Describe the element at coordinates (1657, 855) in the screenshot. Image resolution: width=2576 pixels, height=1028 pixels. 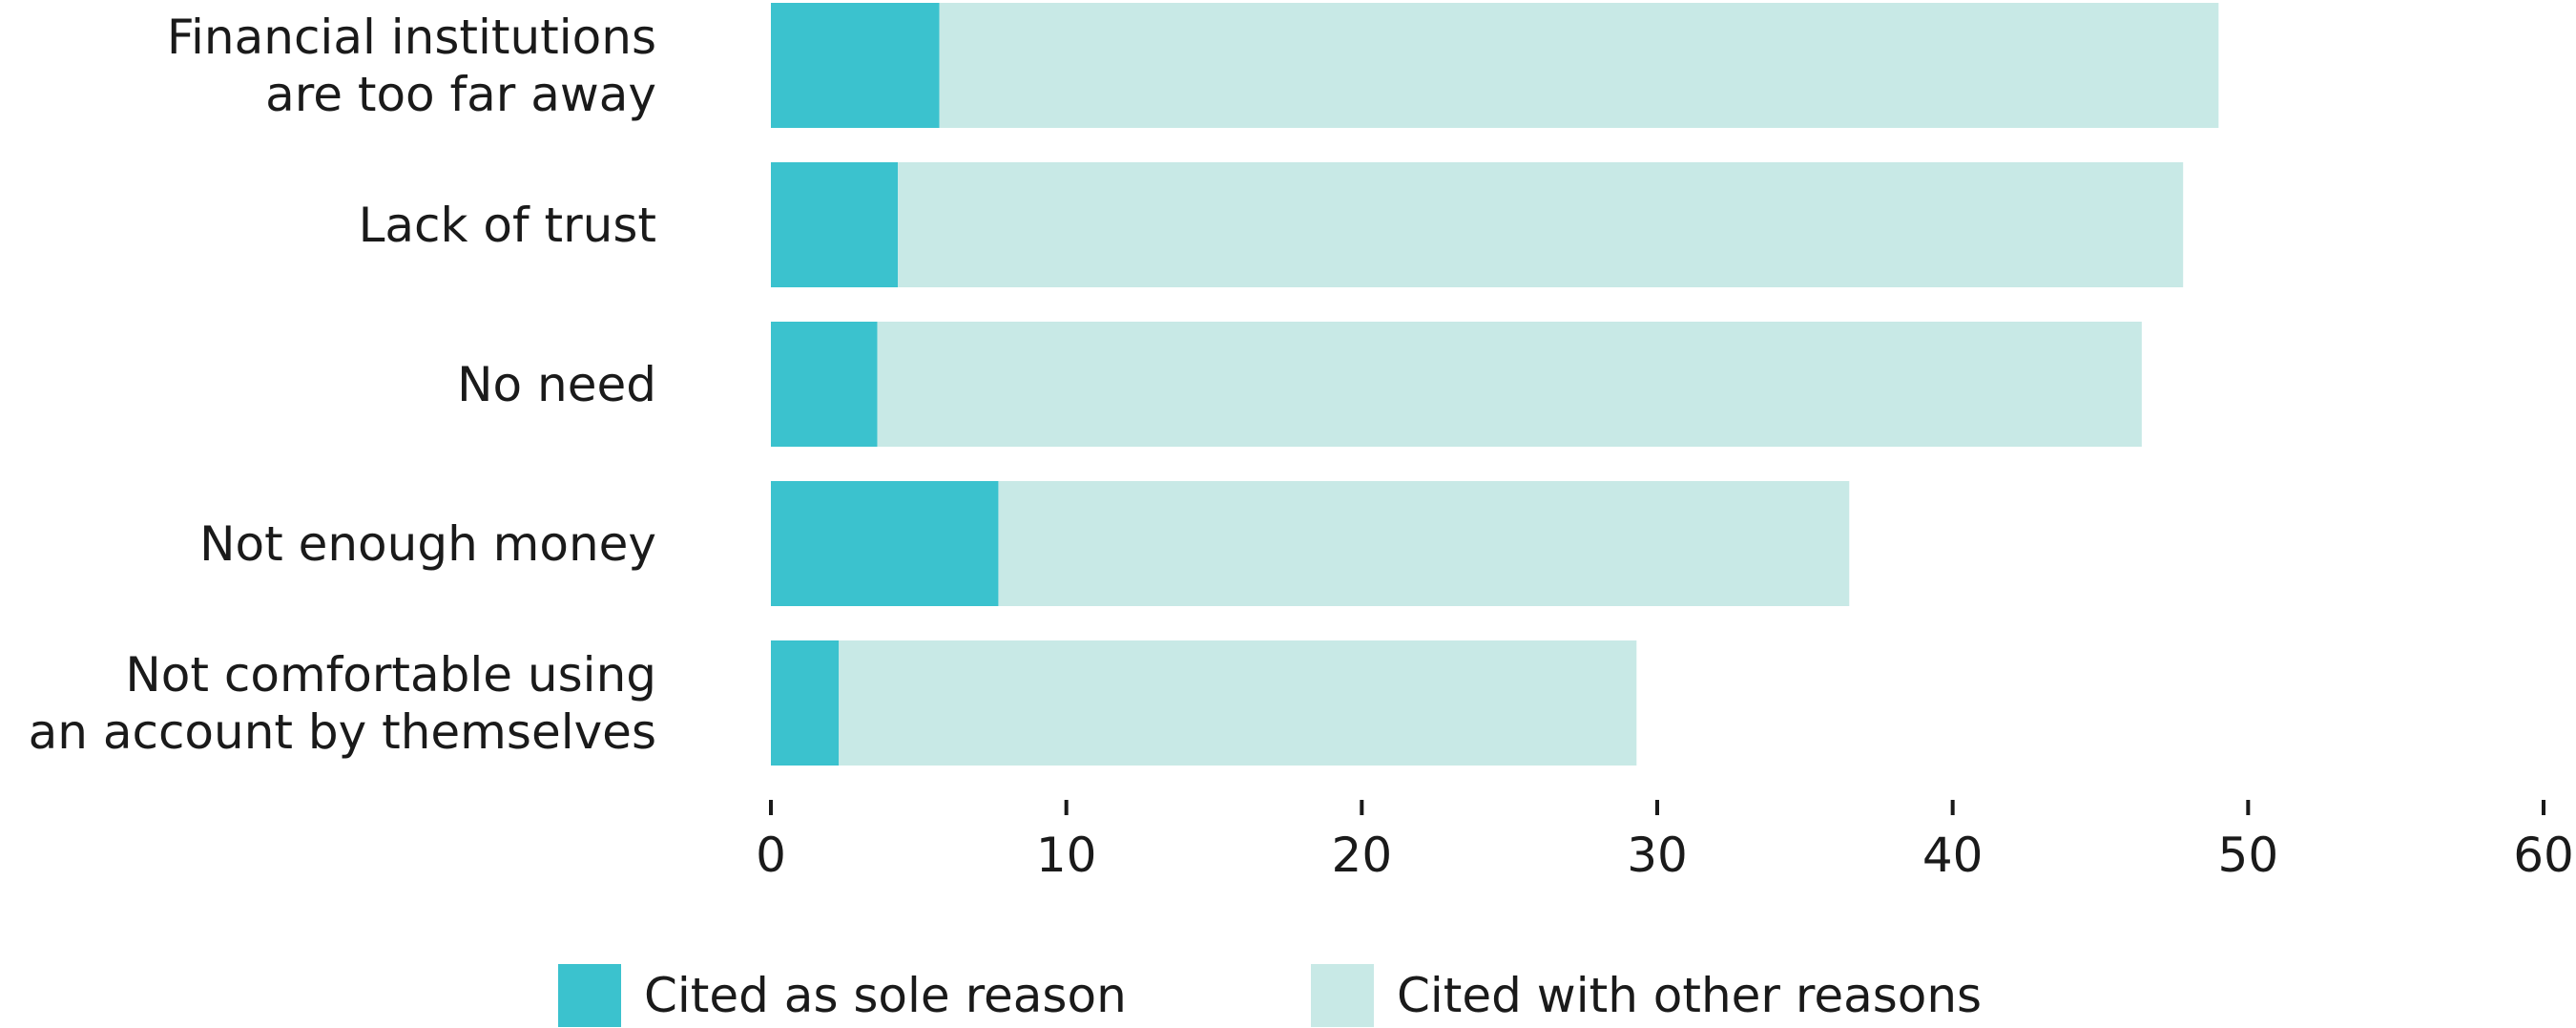
I see `x-tick-label: 30` at that location.